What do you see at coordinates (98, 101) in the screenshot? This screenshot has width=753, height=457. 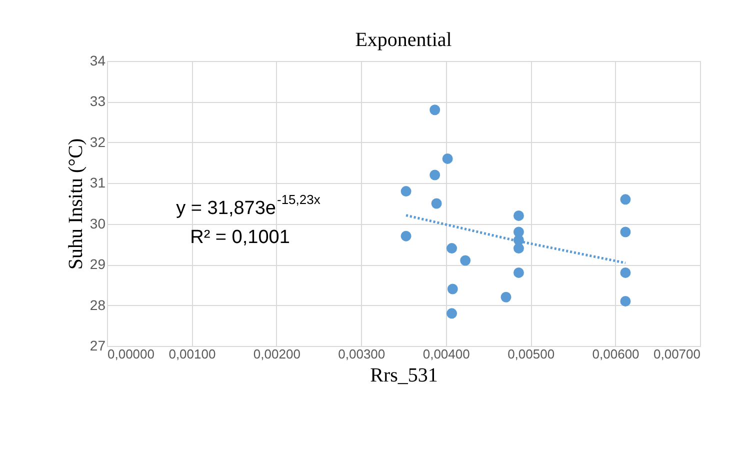 I see `y-tick-label: 33` at bounding box center [98, 101].